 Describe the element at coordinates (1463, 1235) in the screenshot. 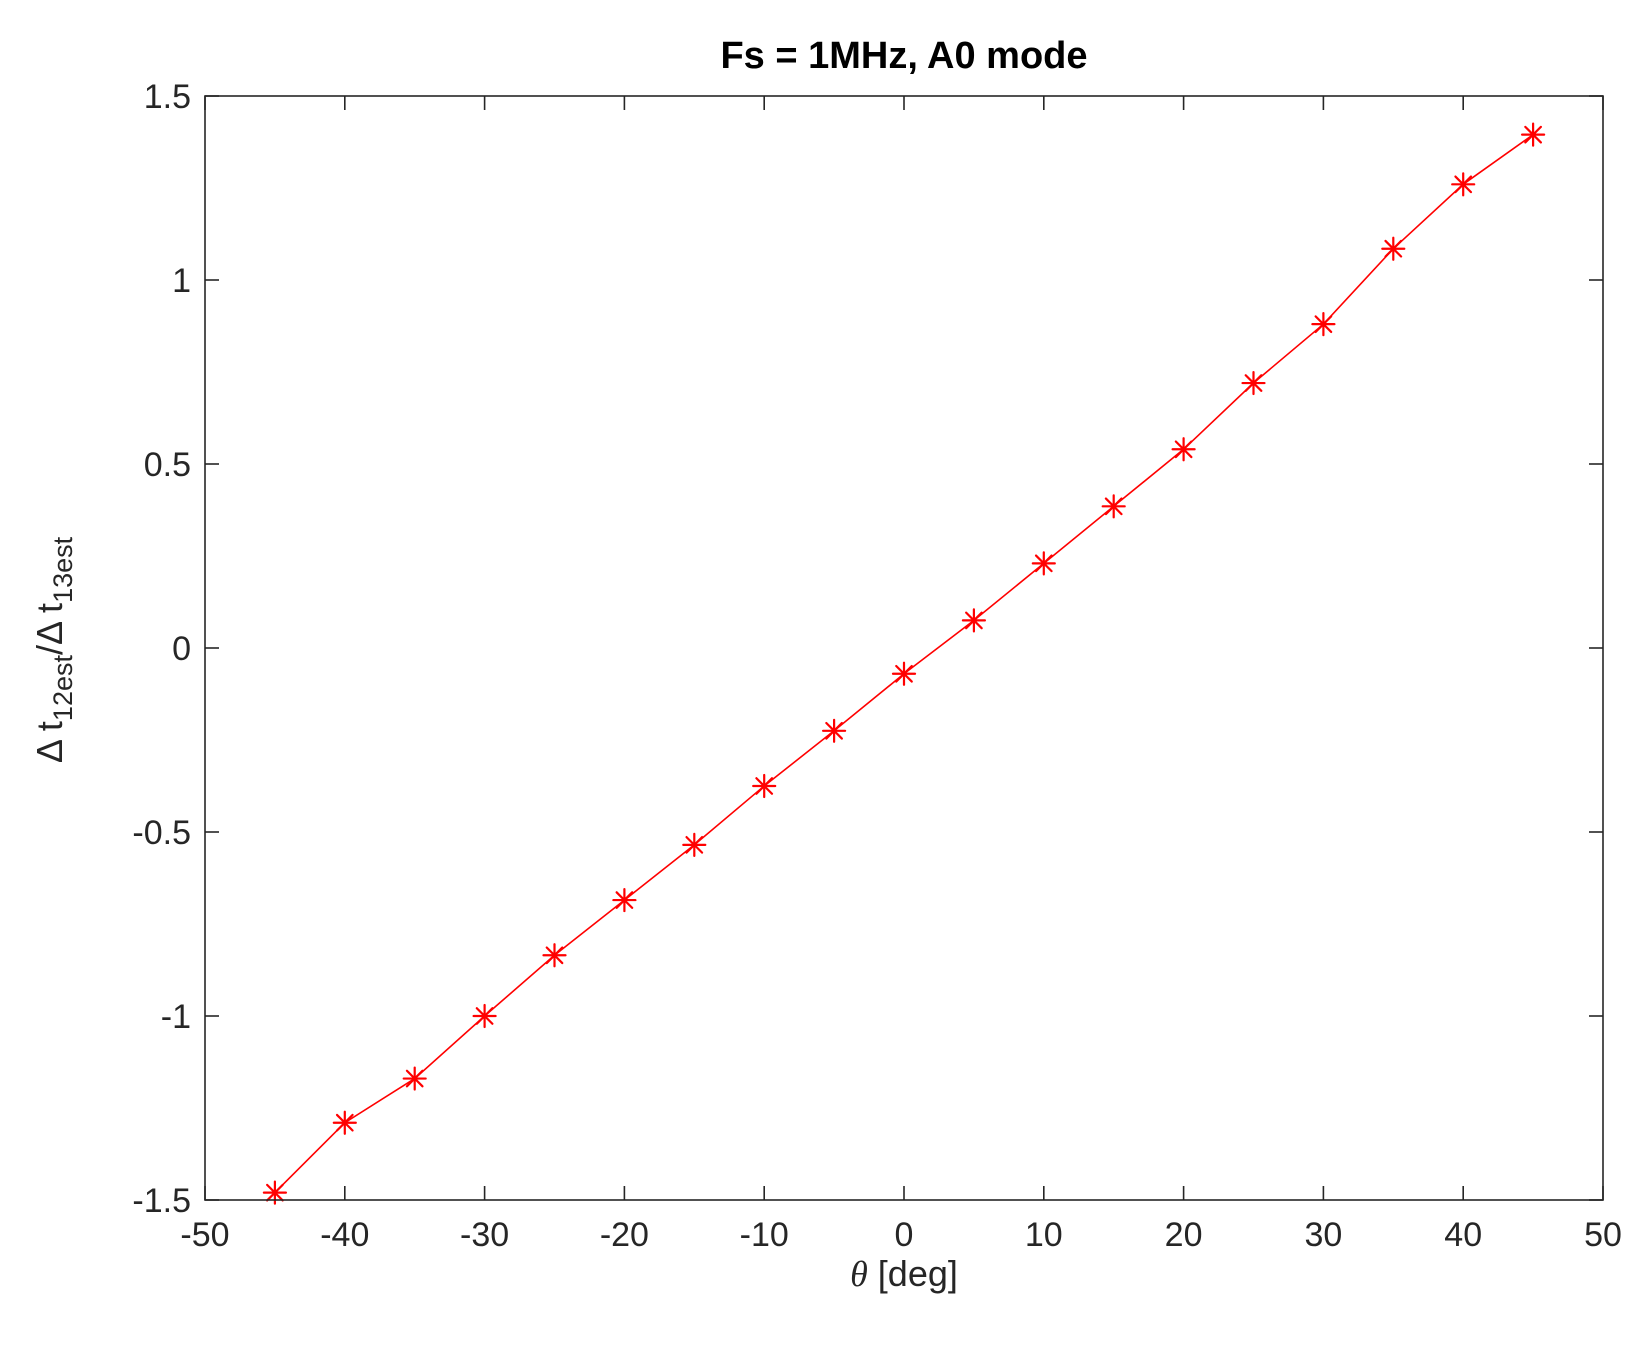

I see `x-tick-label: 40` at that location.